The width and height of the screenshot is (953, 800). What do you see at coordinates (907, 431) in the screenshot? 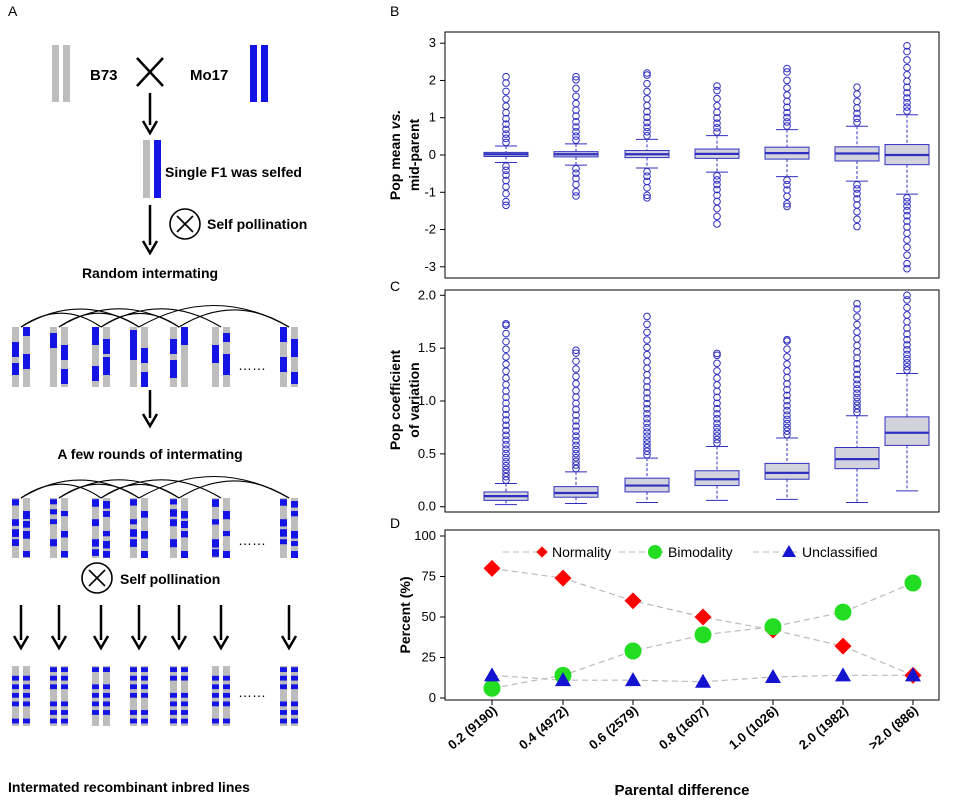
I see `box-iqr` at bounding box center [907, 431].